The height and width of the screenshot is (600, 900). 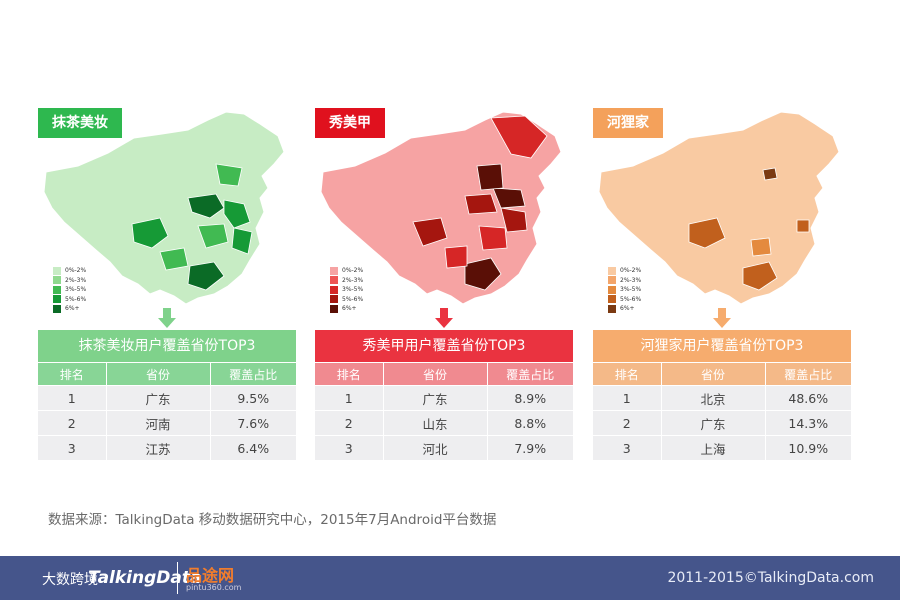 What do you see at coordinates (253, 447) in the screenshot?
I see `share-cell: 6.4%` at bounding box center [253, 447].